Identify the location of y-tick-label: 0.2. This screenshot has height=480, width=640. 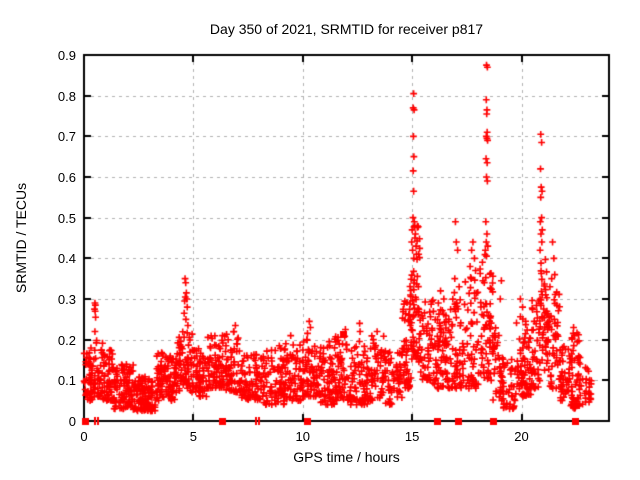
(66, 340).